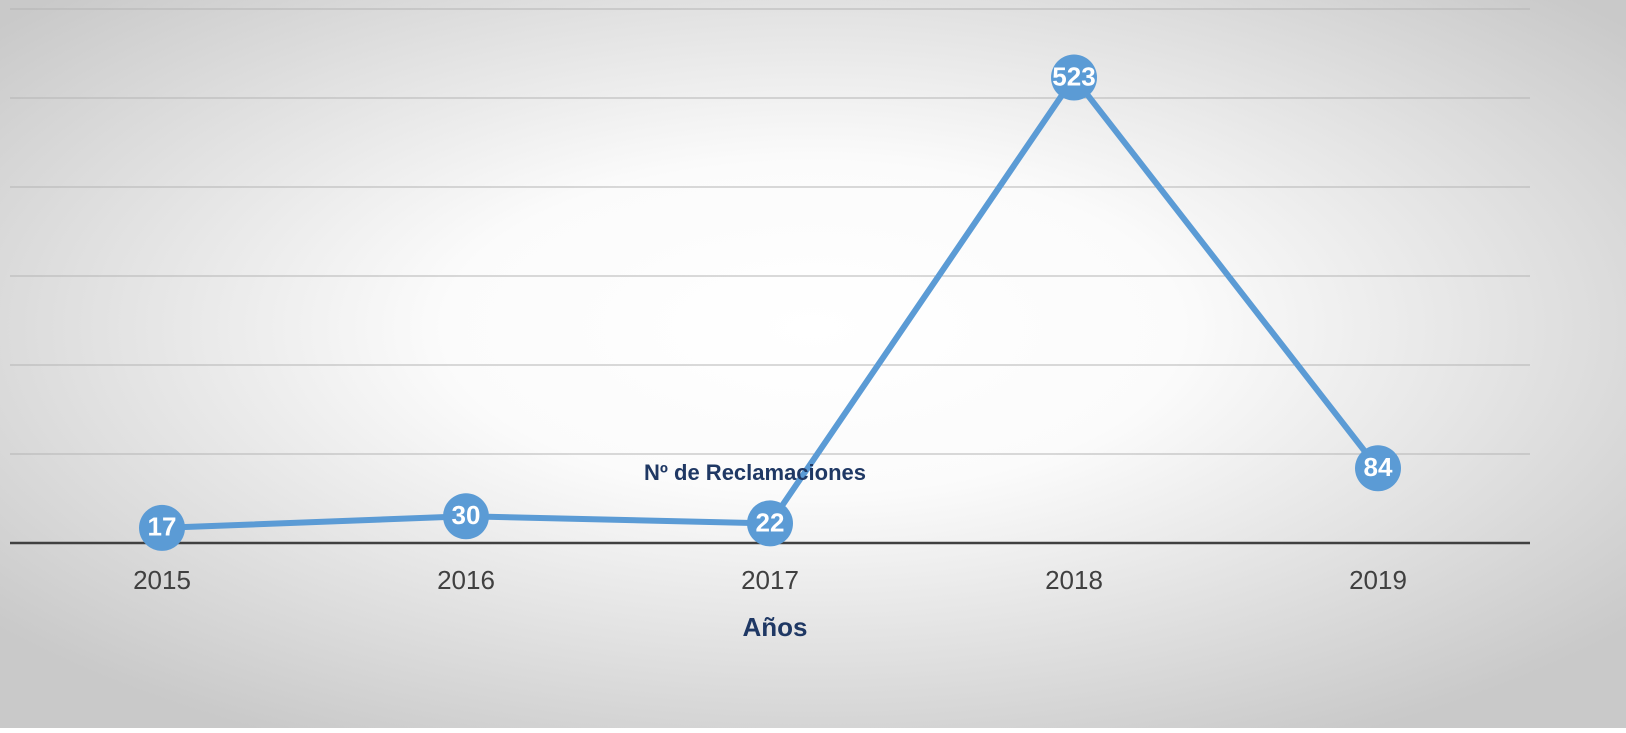  I want to click on data-label: 30, so click(466, 515).